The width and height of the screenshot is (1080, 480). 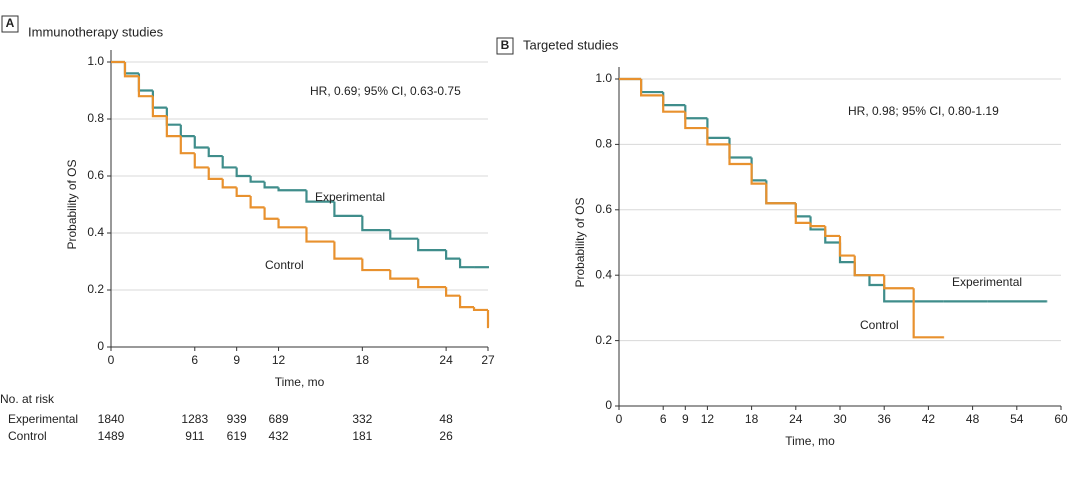 What do you see at coordinates (194, 436) in the screenshot?
I see `risk-count: 911` at bounding box center [194, 436].